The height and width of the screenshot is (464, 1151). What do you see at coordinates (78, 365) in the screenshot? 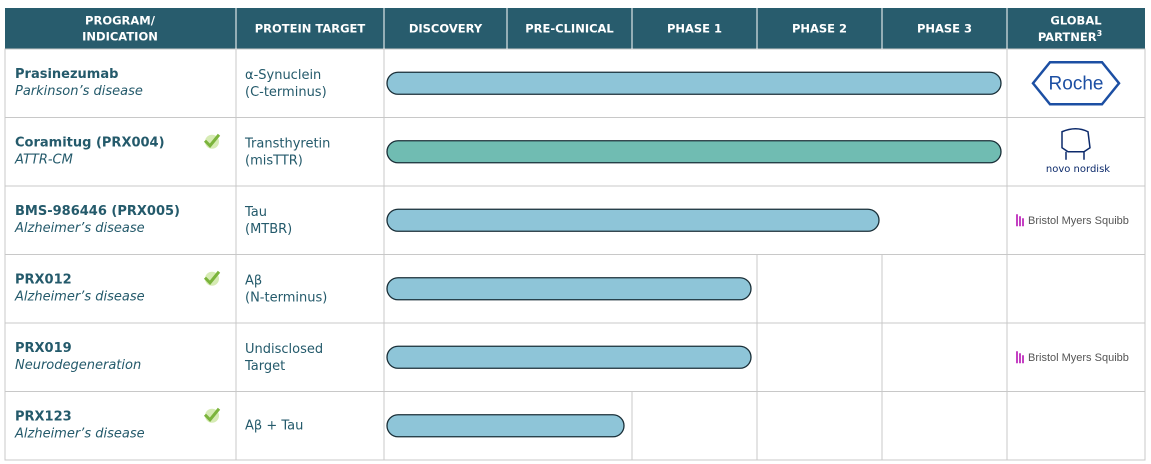
I see `indication: Neurodegeneration` at bounding box center [78, 365].